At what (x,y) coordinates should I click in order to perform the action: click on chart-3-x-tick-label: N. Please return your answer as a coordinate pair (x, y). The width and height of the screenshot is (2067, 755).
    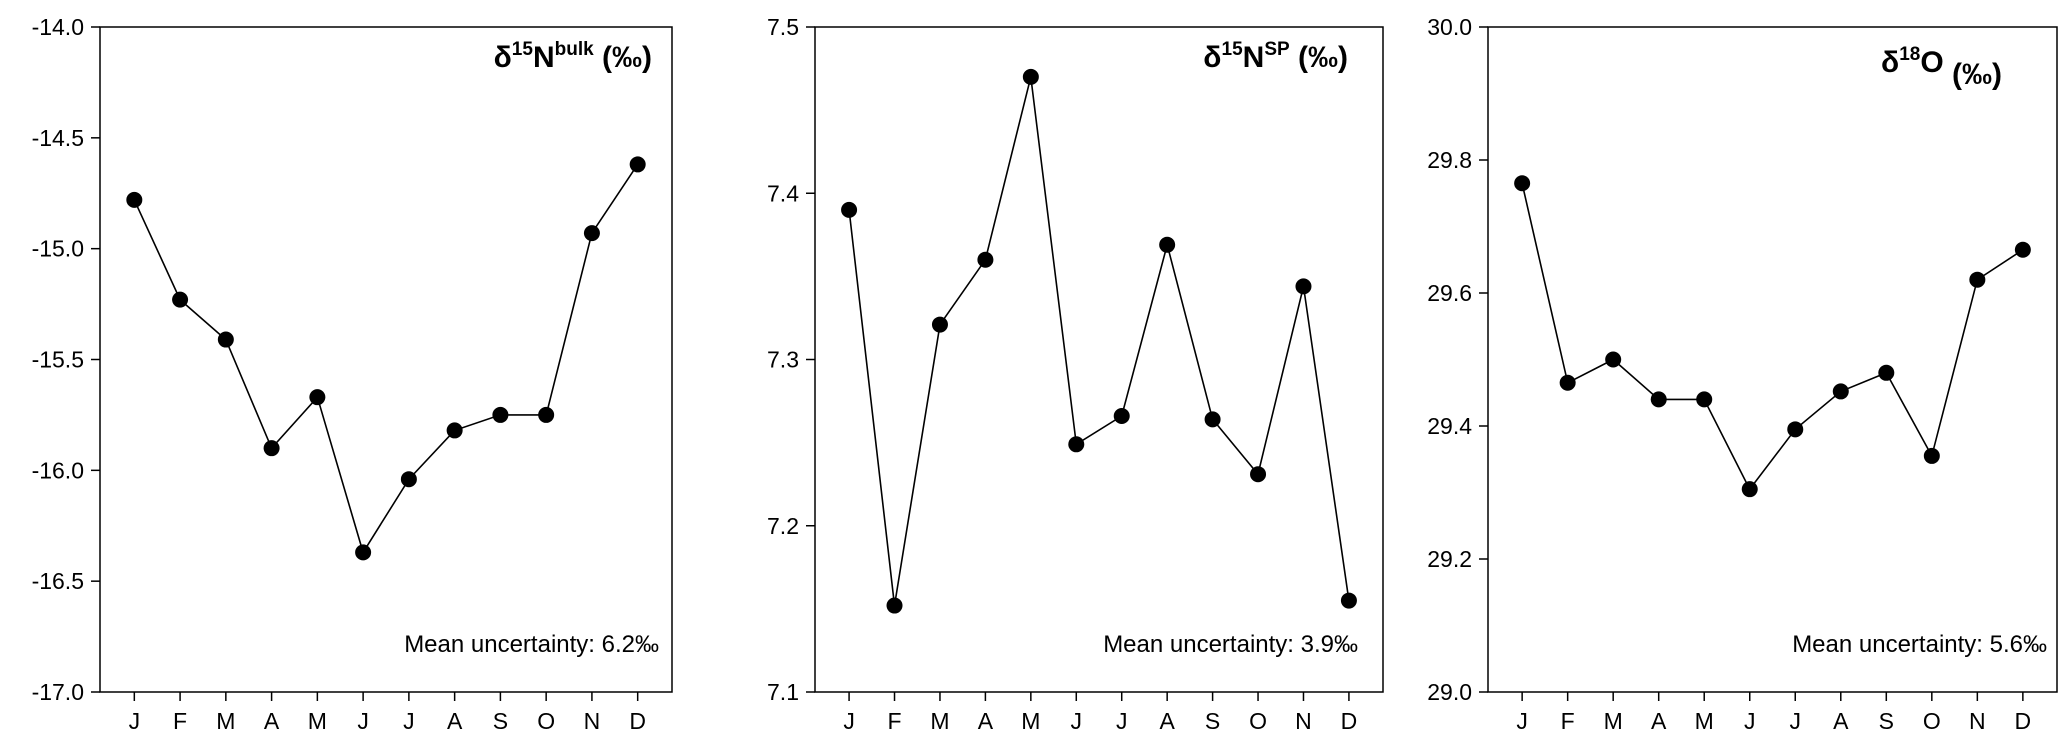
    Looking at the image, I should click on (1977, 721).